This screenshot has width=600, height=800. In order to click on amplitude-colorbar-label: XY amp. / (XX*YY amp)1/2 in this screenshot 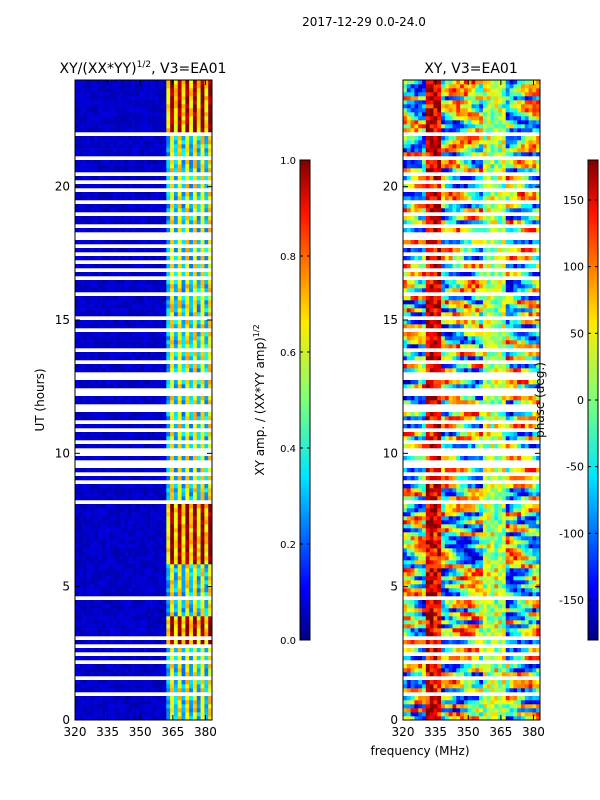, I will do `click(259, 399)`.